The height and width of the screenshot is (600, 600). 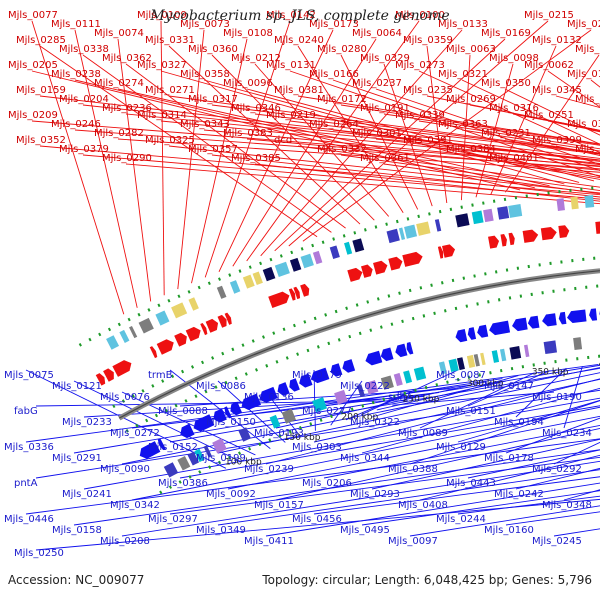 I want to click on reverse-gene-label: Mjls_0272, so click(x=135, y=433).